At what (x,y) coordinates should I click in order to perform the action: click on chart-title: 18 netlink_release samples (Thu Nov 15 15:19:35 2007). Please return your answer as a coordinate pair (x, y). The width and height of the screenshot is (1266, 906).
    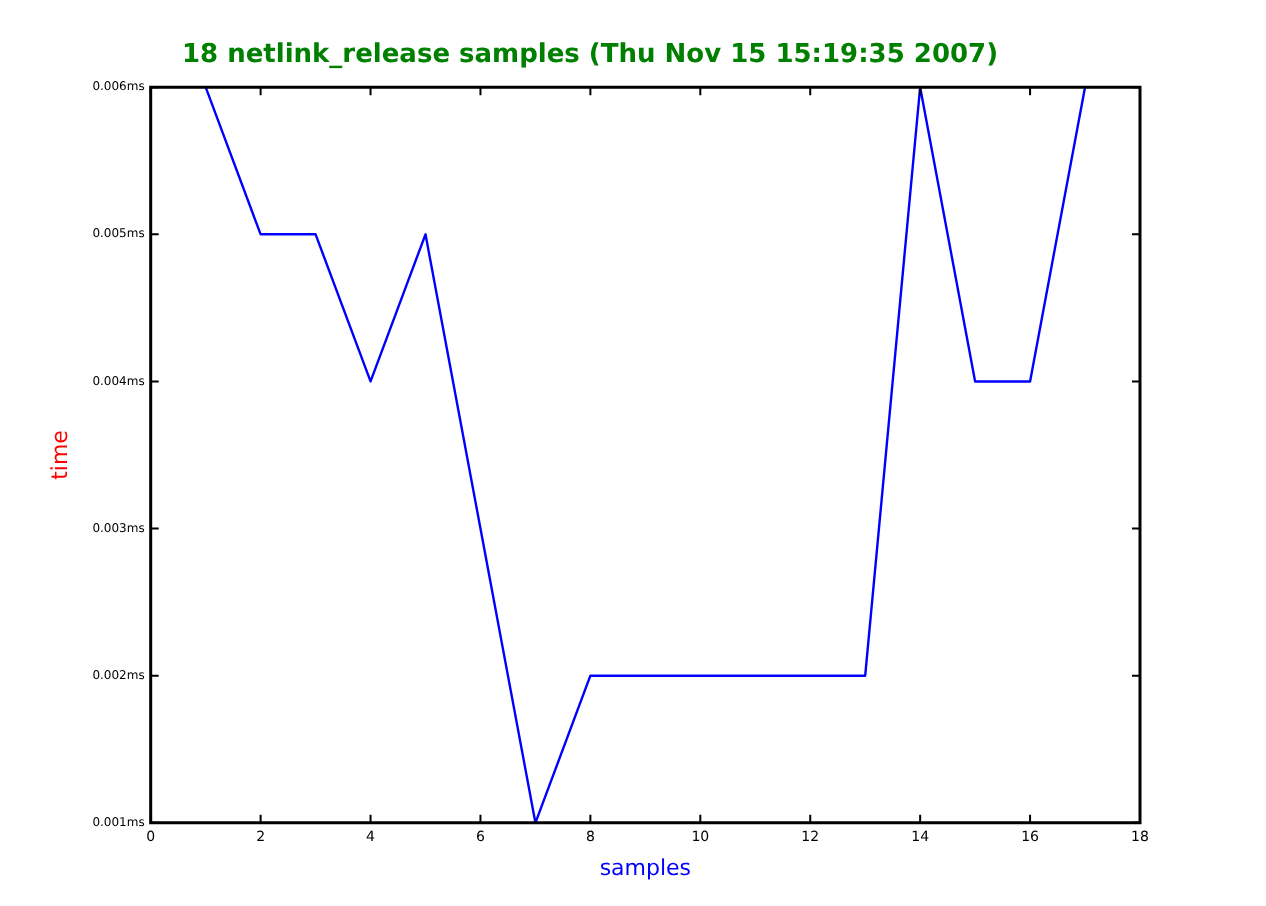
    Looking at the image, I should click on (590, 55).